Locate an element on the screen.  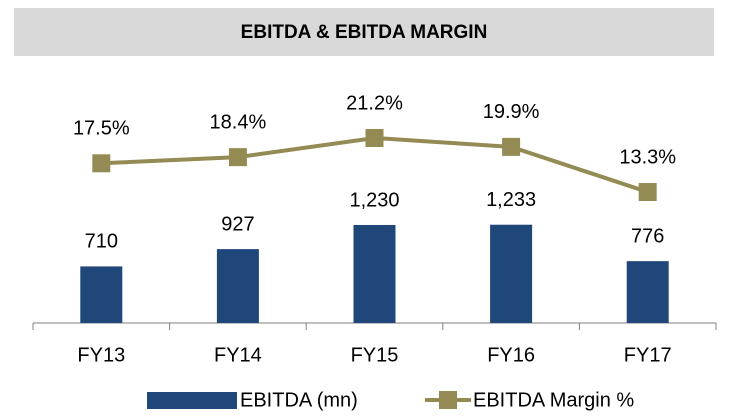
data-label: 17.5% is located at coordinates (101, 129).